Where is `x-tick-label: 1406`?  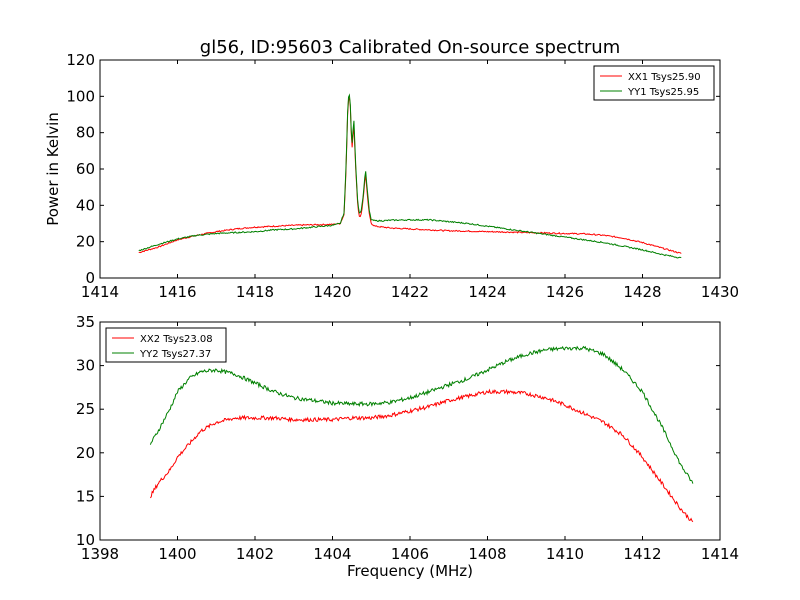
x-tick-label: 1406 is located at coordinates (410, 554).